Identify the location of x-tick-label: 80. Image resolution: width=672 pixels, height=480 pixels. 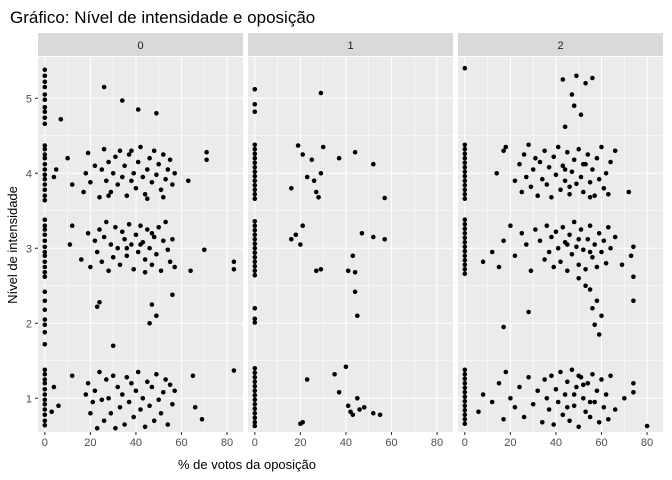
(437, 443).